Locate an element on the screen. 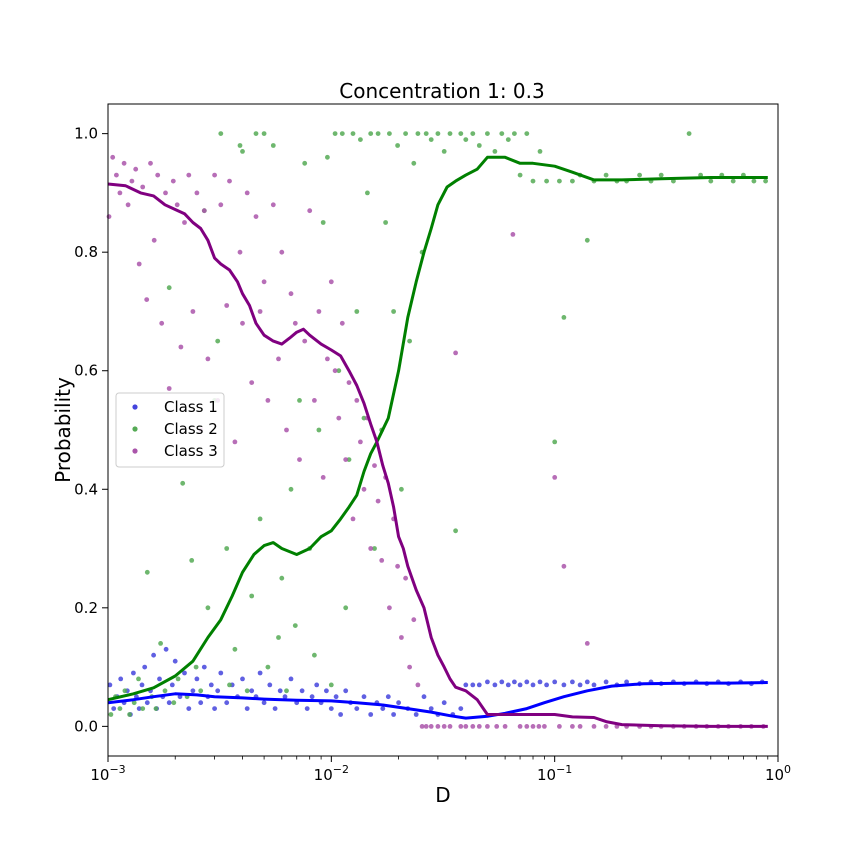 The height and width of the screenshot is (864, 864). legend-label: Class 1 is located at coordinates (191, 407).